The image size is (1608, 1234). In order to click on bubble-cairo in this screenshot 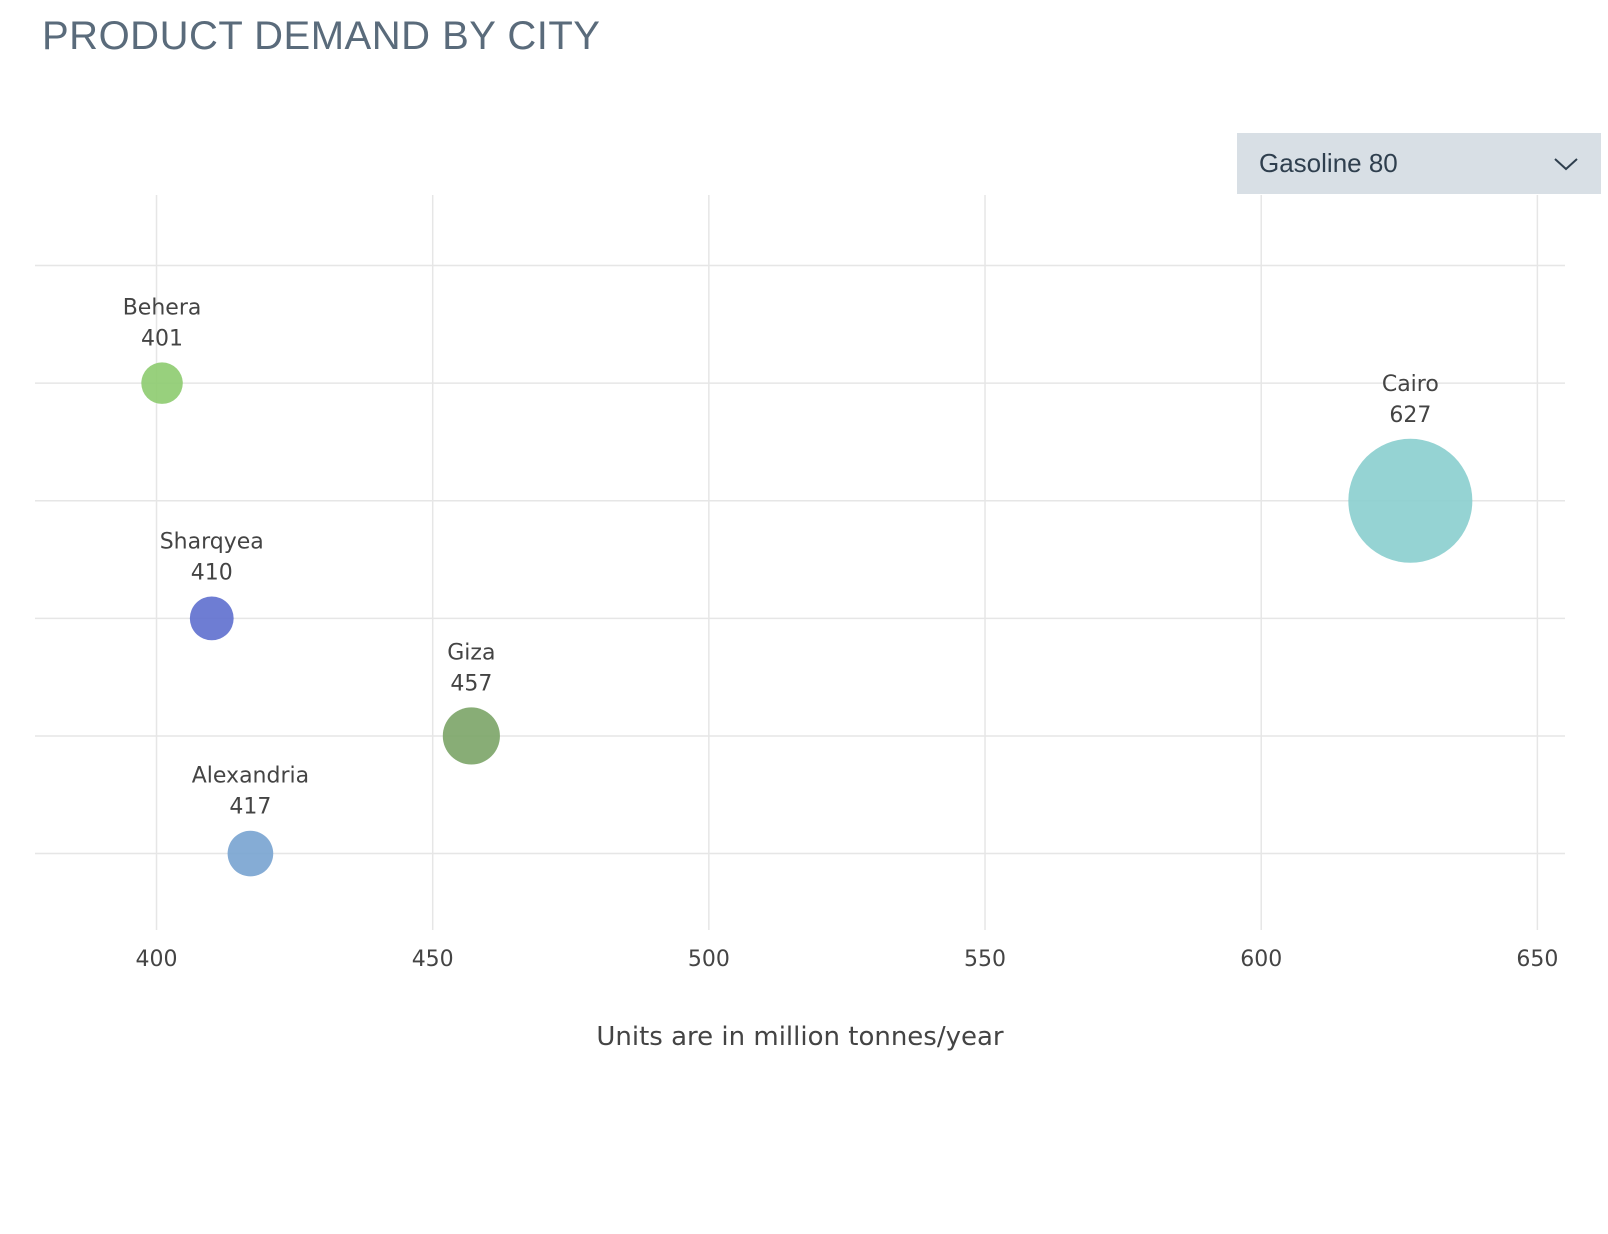, I will do `click(1410, 500)`.